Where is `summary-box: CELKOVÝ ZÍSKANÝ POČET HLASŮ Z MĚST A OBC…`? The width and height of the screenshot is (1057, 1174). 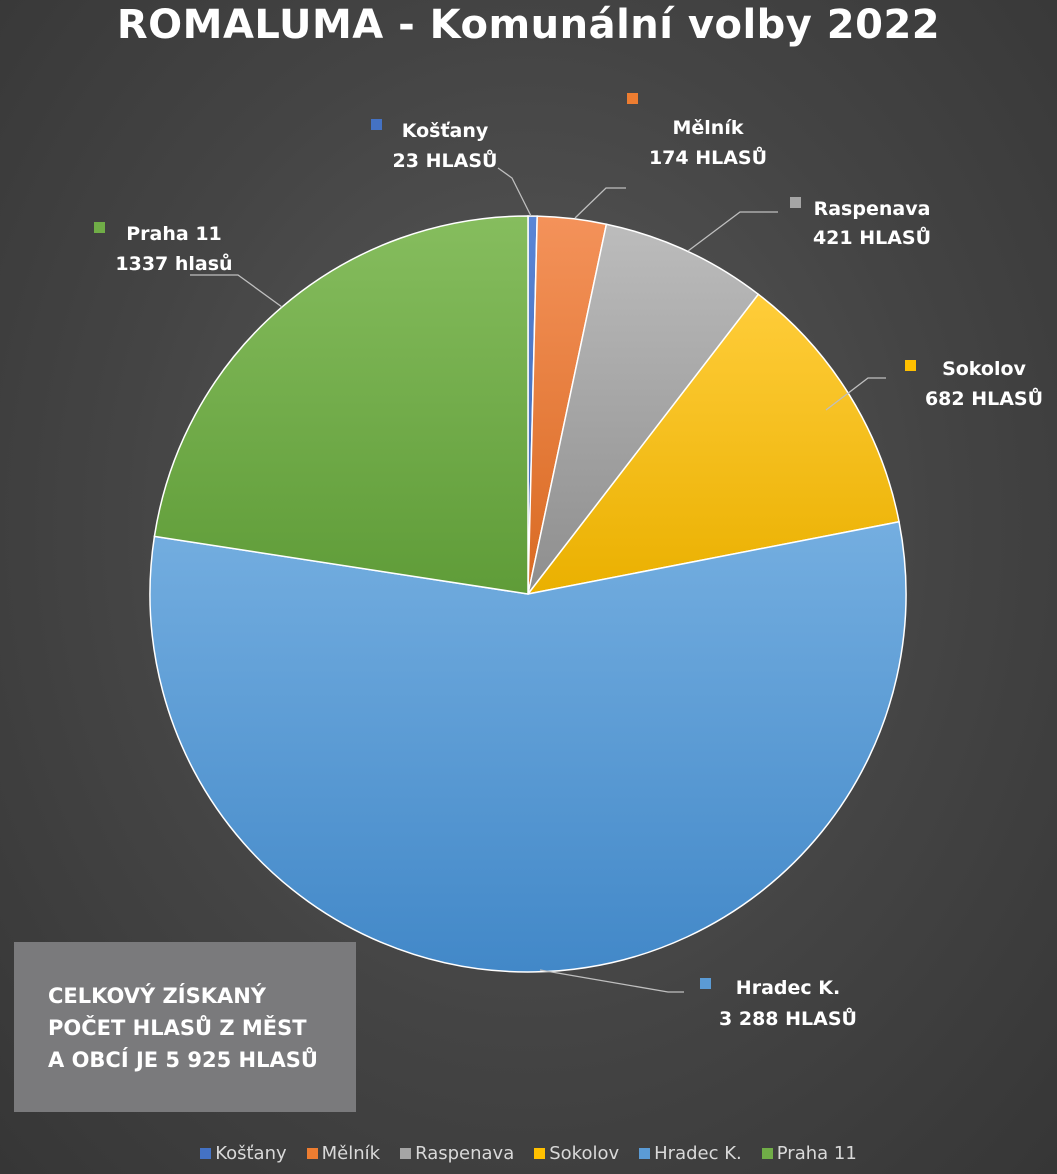 summary-box: CELKOVÝ ZÍSKANÝ POČET HLASŮ Z MĚST A OBC… is located at coordinates (185, 1027).